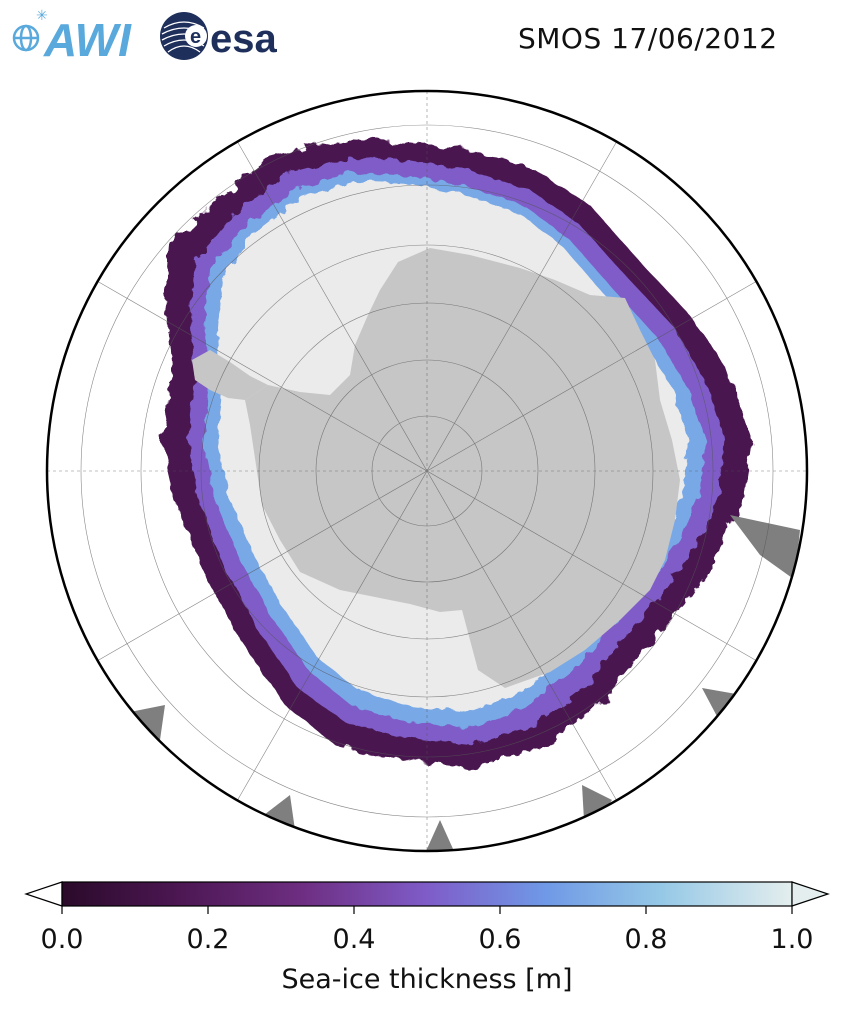  I want to click on antarctic-peninsula, so click(230, 375).